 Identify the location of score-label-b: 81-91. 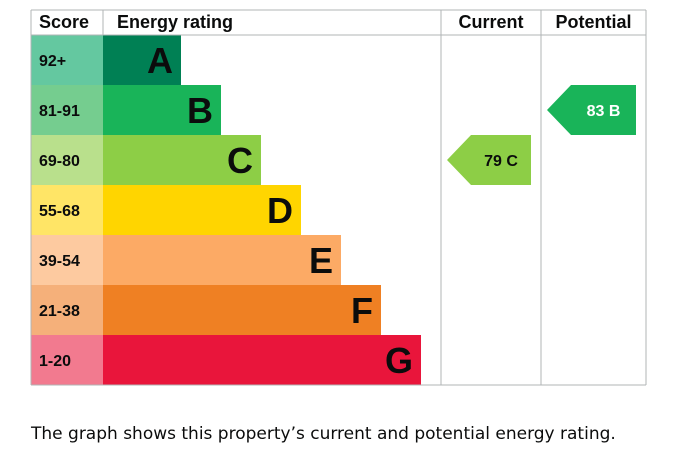
(59, 111).